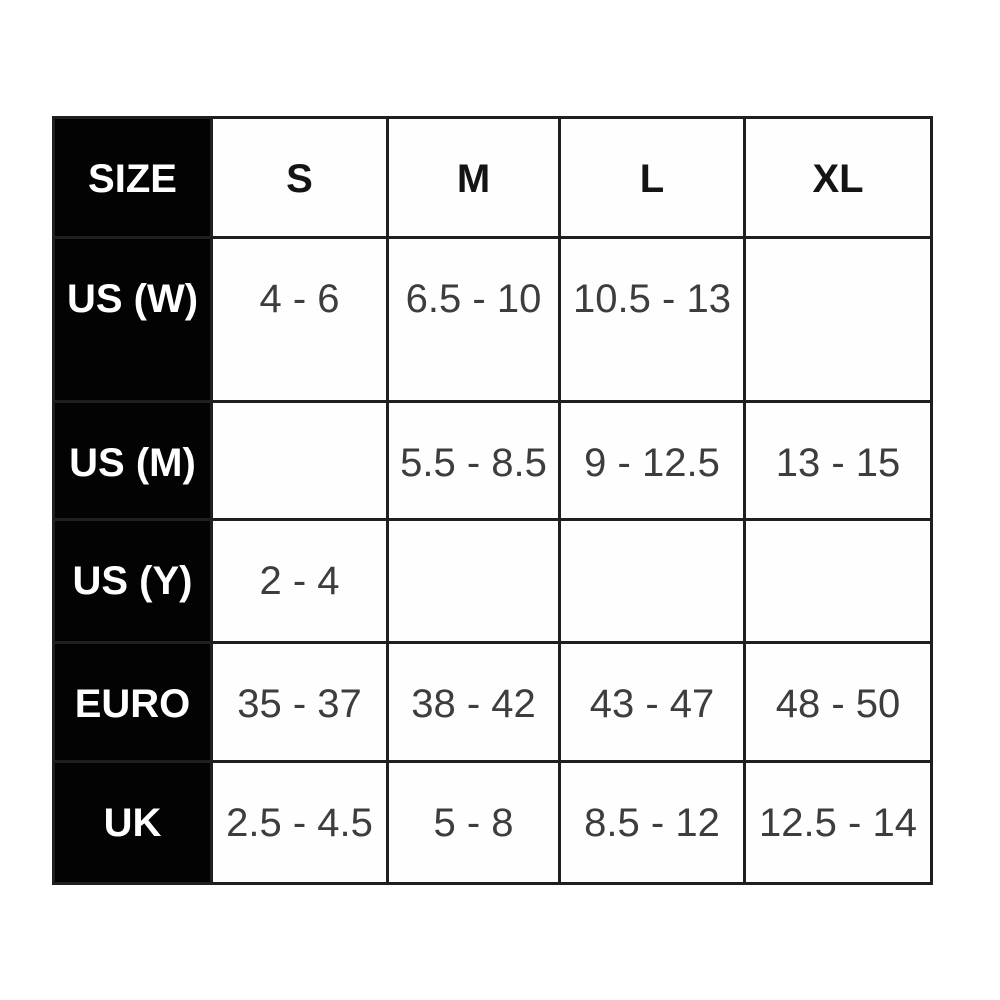 This screenshot has height=1000, width=1000. What do you see at coordinates (652, 177) in the screenshot?
I see `column-header-l: L` at bounding box center [652, 177].